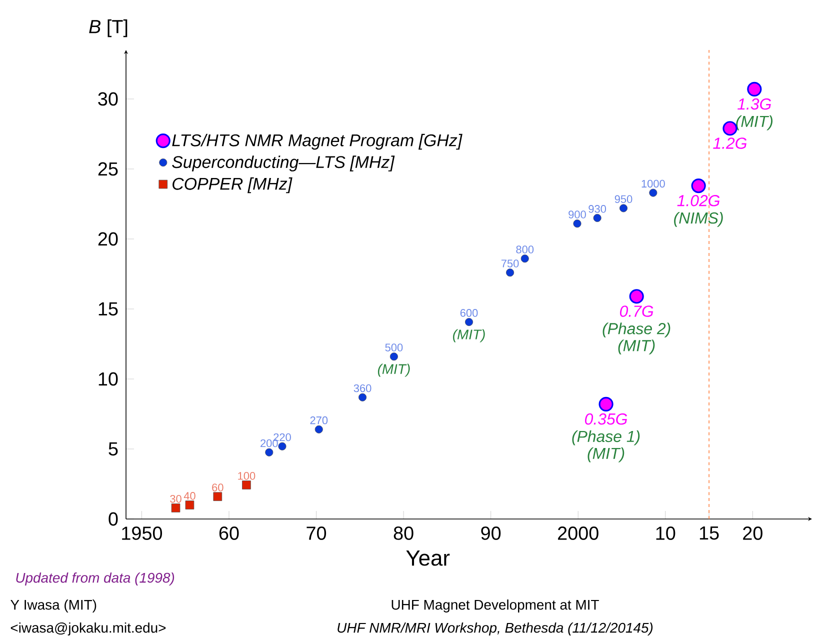  Describe the element at coordinates (317, 142) in the screenshot. I see `legend-label: LTS/HTS NMR Magnet Program [GHz]` at that location.